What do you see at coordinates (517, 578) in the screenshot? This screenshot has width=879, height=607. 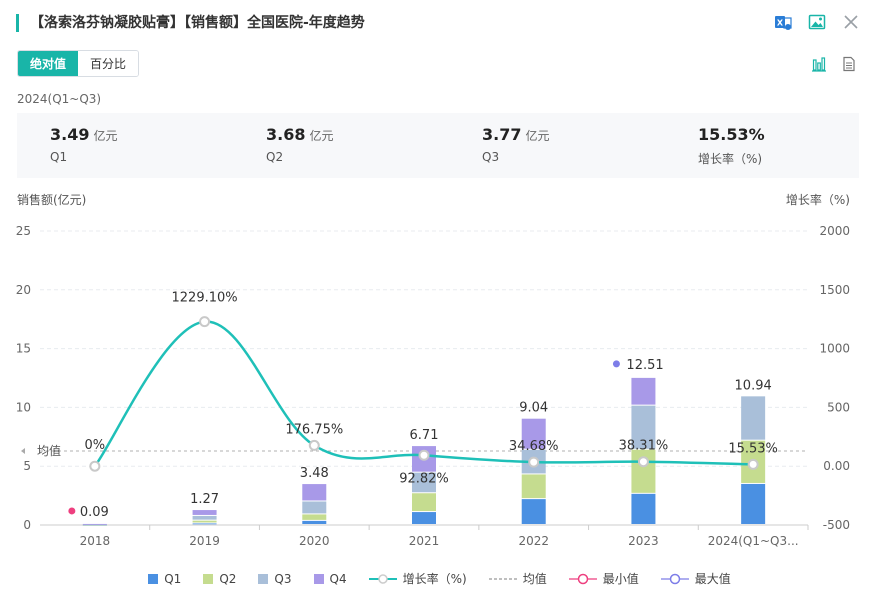 I see `legend-average: 均值` at bounding box center [517, 578].